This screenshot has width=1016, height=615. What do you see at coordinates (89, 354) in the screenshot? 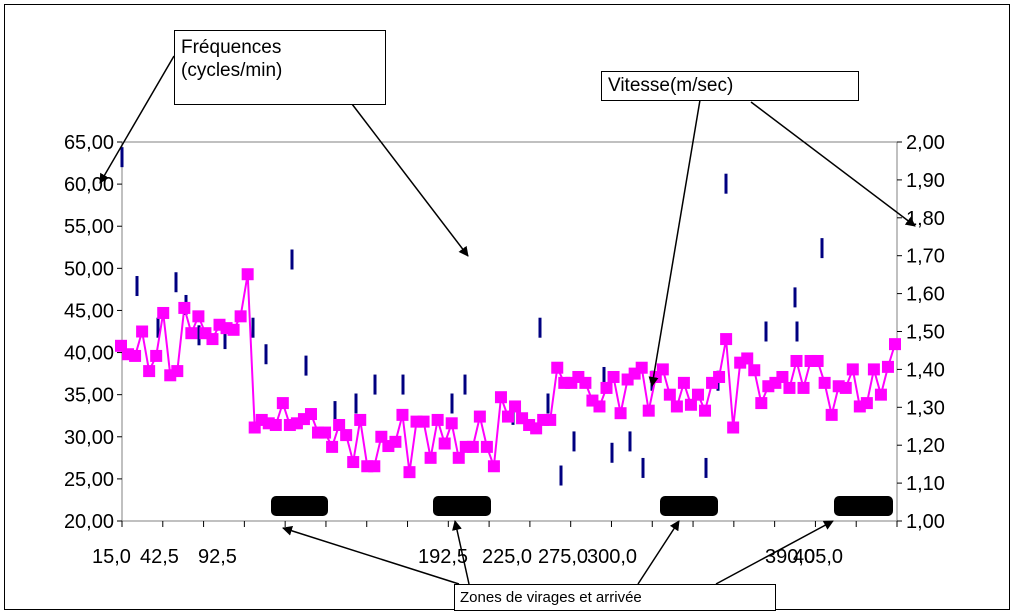
I see `left-axis-tick-label: 40,00` at bounding box center [89, 354].